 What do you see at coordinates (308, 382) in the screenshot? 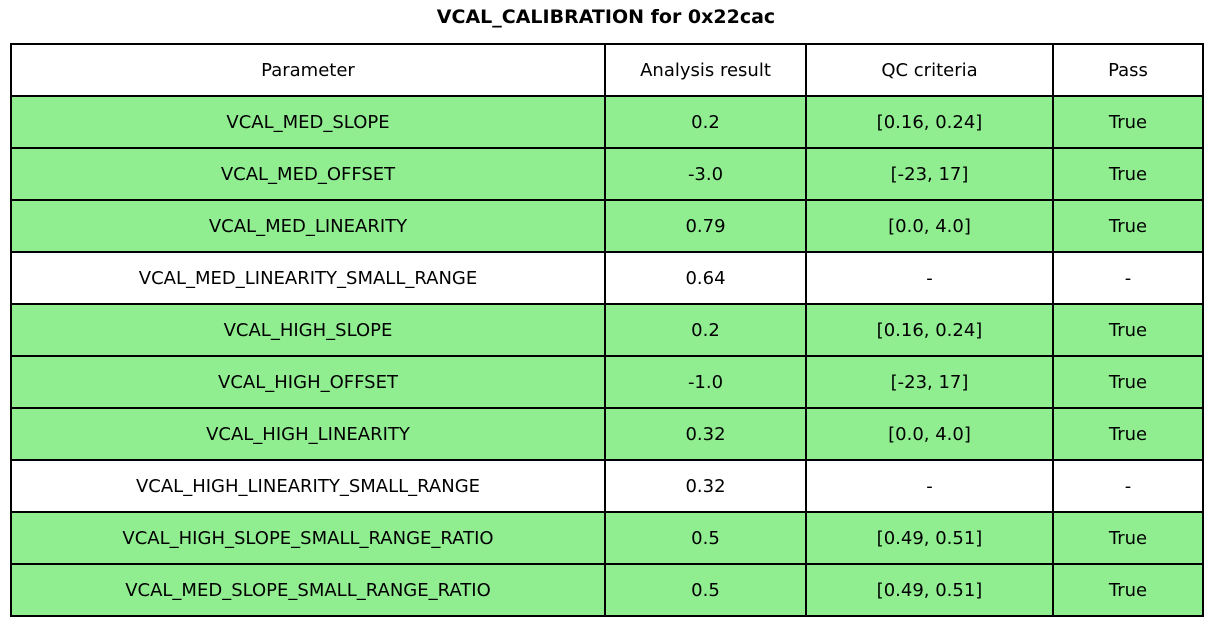
I see `cell-parameter: VCAL_HIGH_OFFSET` at bounding box center [308, 382].